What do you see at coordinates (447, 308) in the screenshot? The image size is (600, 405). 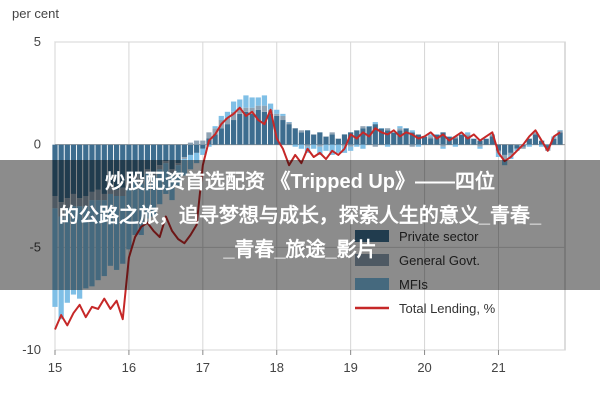 I see `legend-label: Total Lending, %` at bounding box center [447, 308].